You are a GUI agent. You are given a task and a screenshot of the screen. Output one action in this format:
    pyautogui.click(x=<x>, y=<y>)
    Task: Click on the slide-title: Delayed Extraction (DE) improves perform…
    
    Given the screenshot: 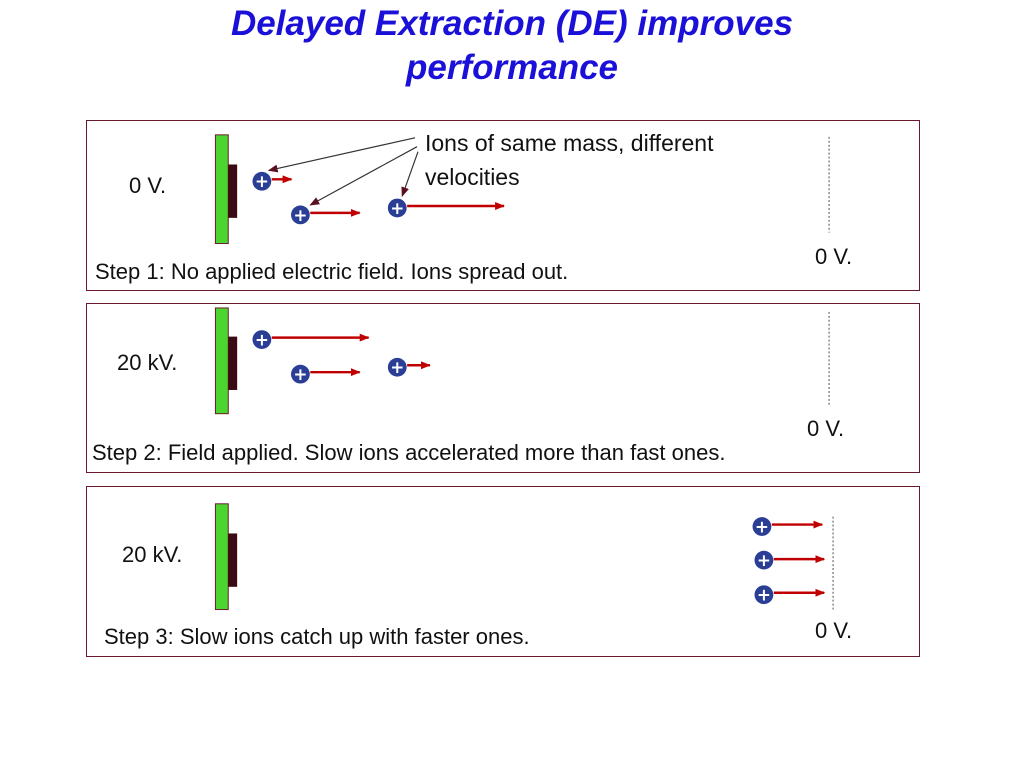 What is the action you would take?
    pyautogui.click(x=512, y=46)
    